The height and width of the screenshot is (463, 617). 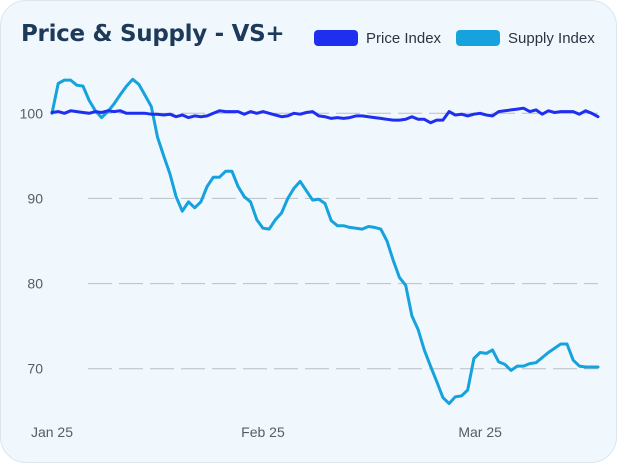 I want to click on y-tick-label: 80, so click(x=35, y=284).